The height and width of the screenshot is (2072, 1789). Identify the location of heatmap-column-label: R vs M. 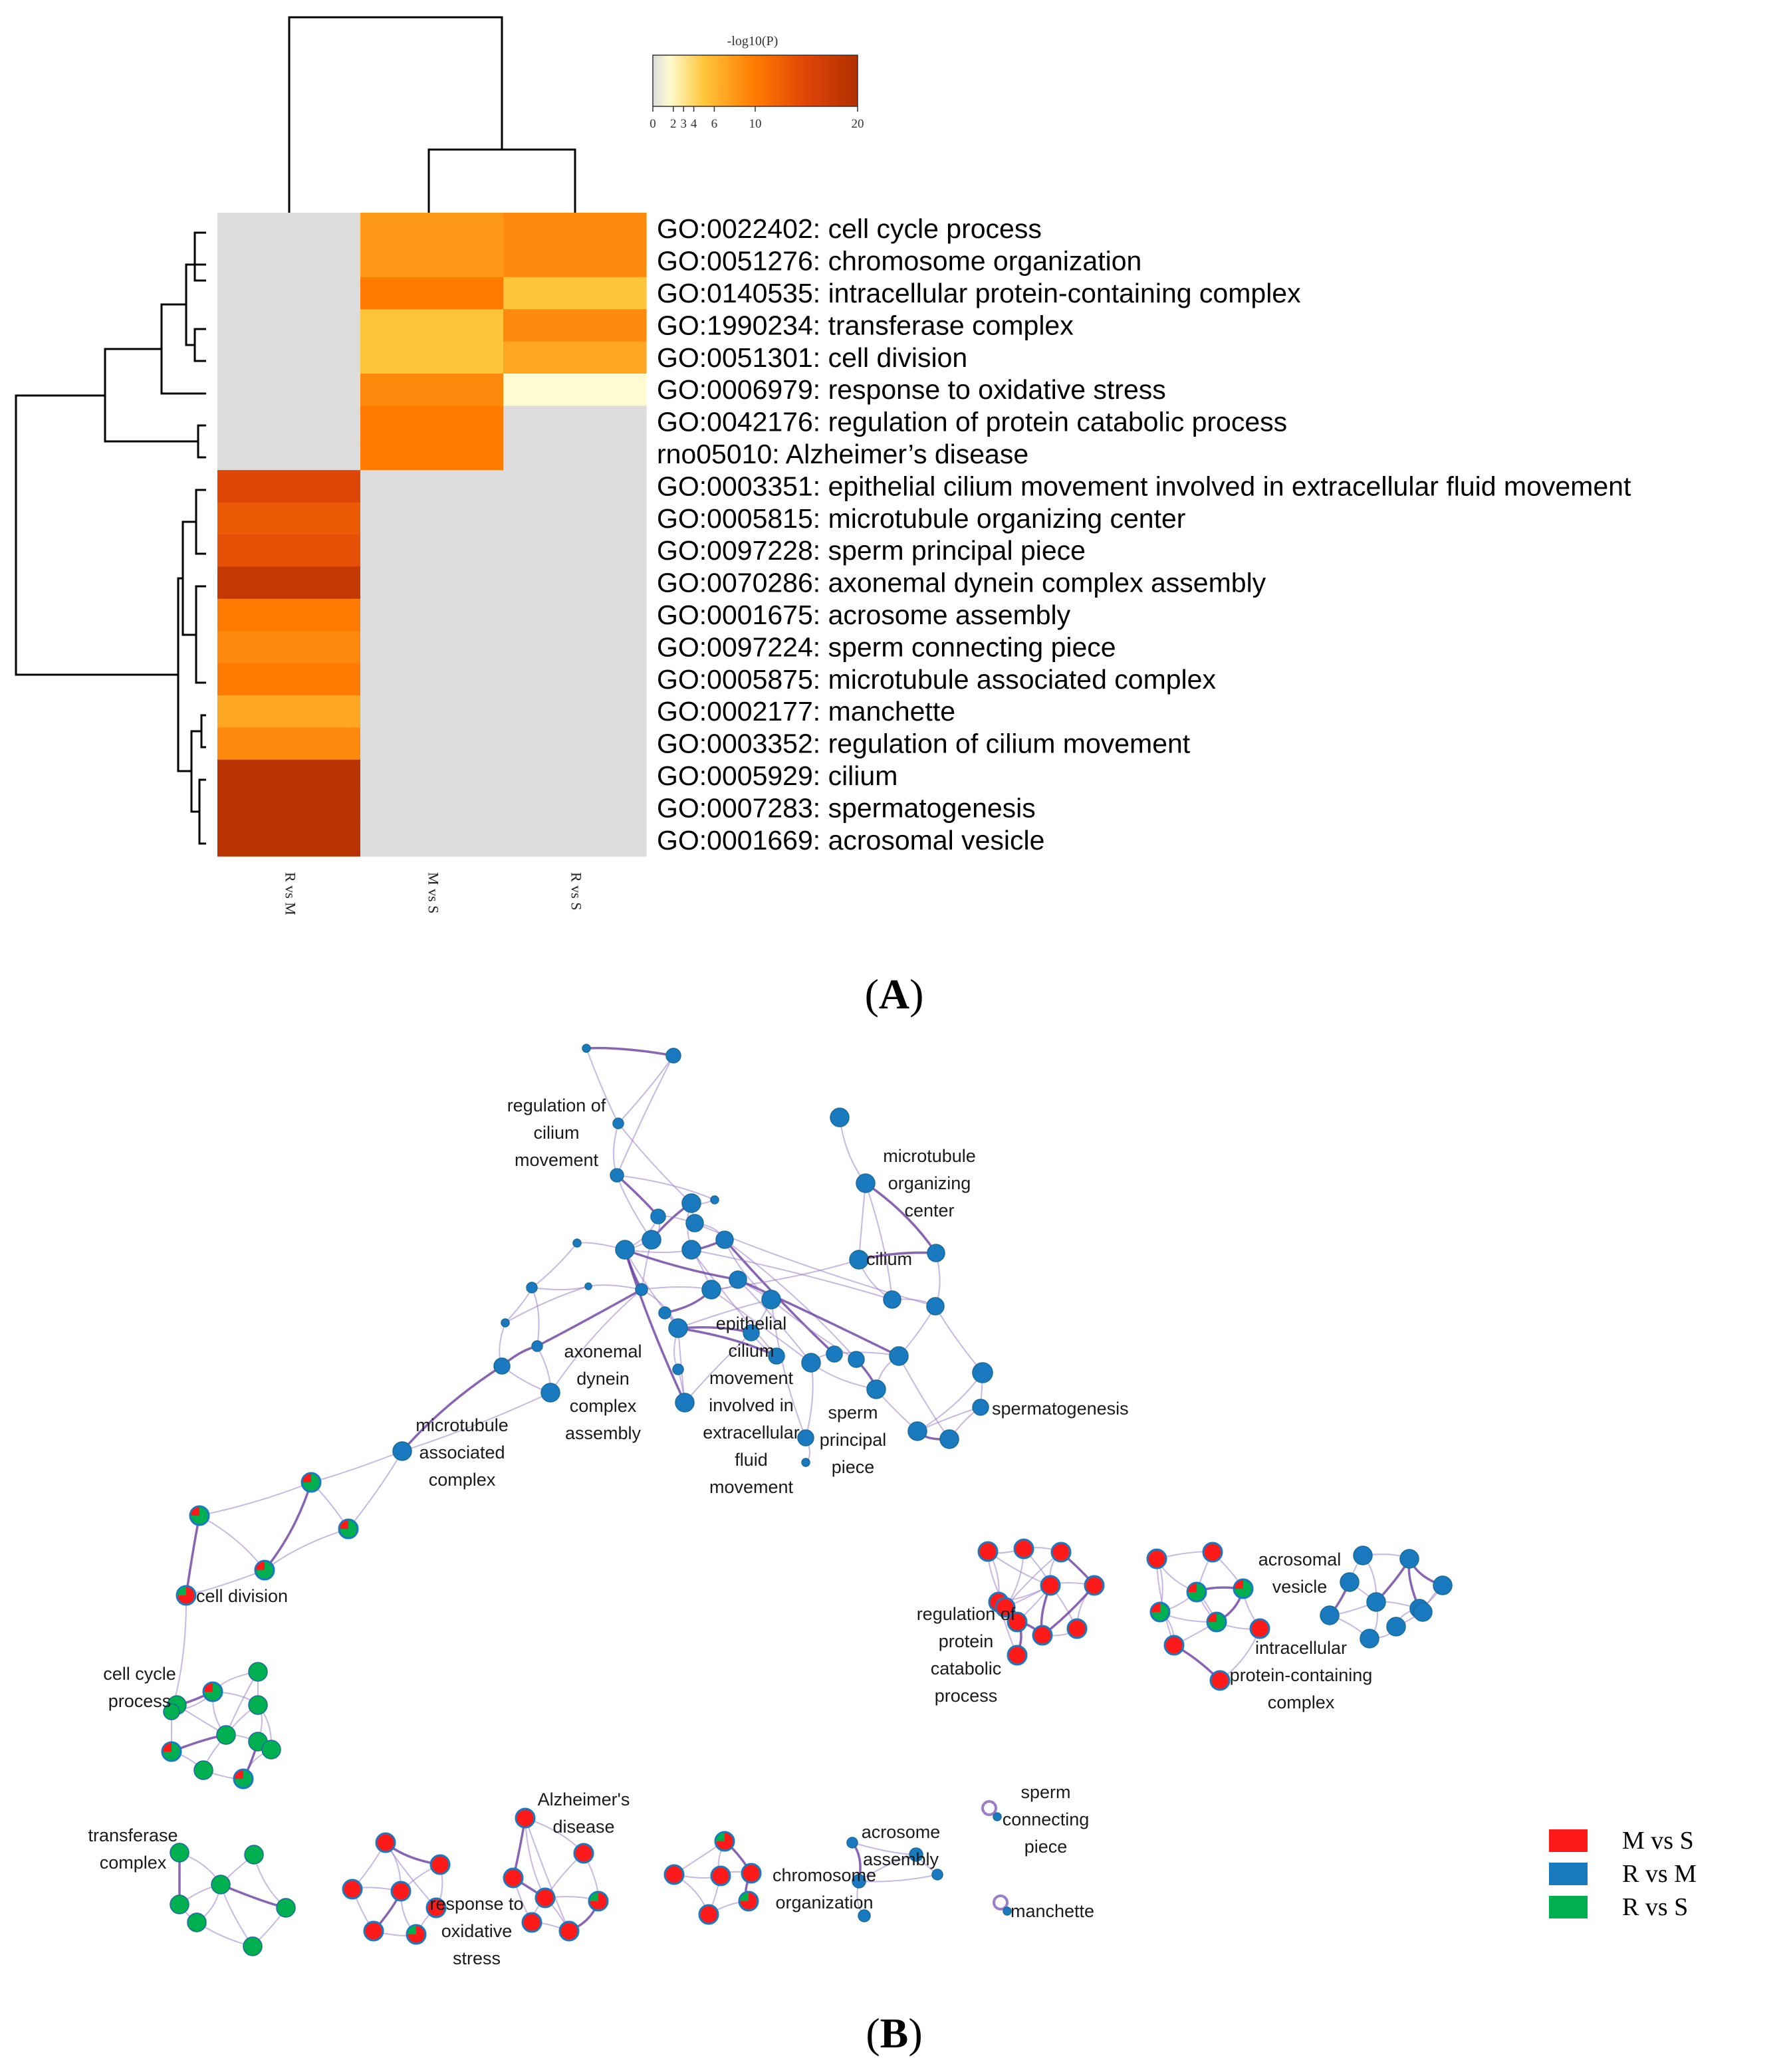
(290, 893).